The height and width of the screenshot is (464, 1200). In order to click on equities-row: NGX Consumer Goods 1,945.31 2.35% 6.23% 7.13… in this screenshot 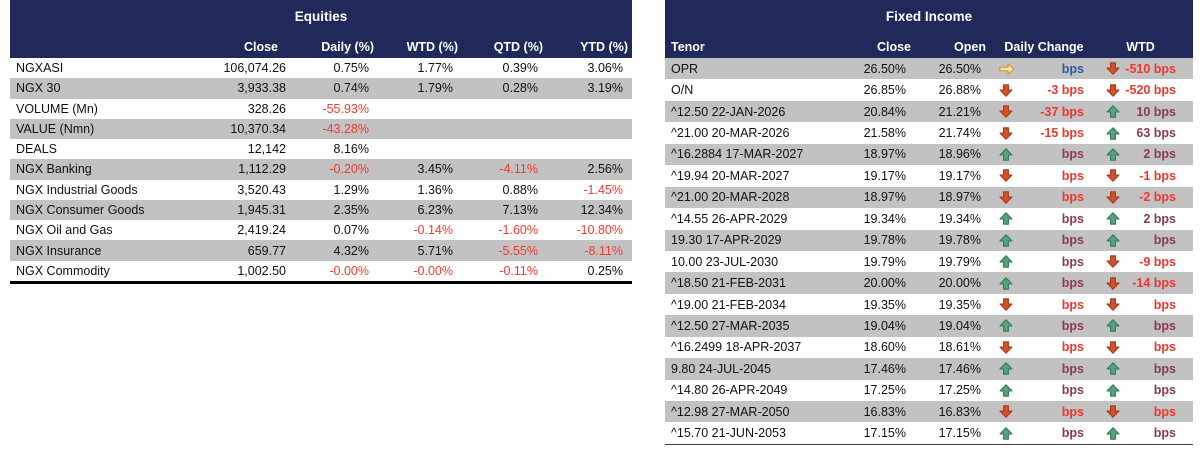, I will do `click(321, 210)`.